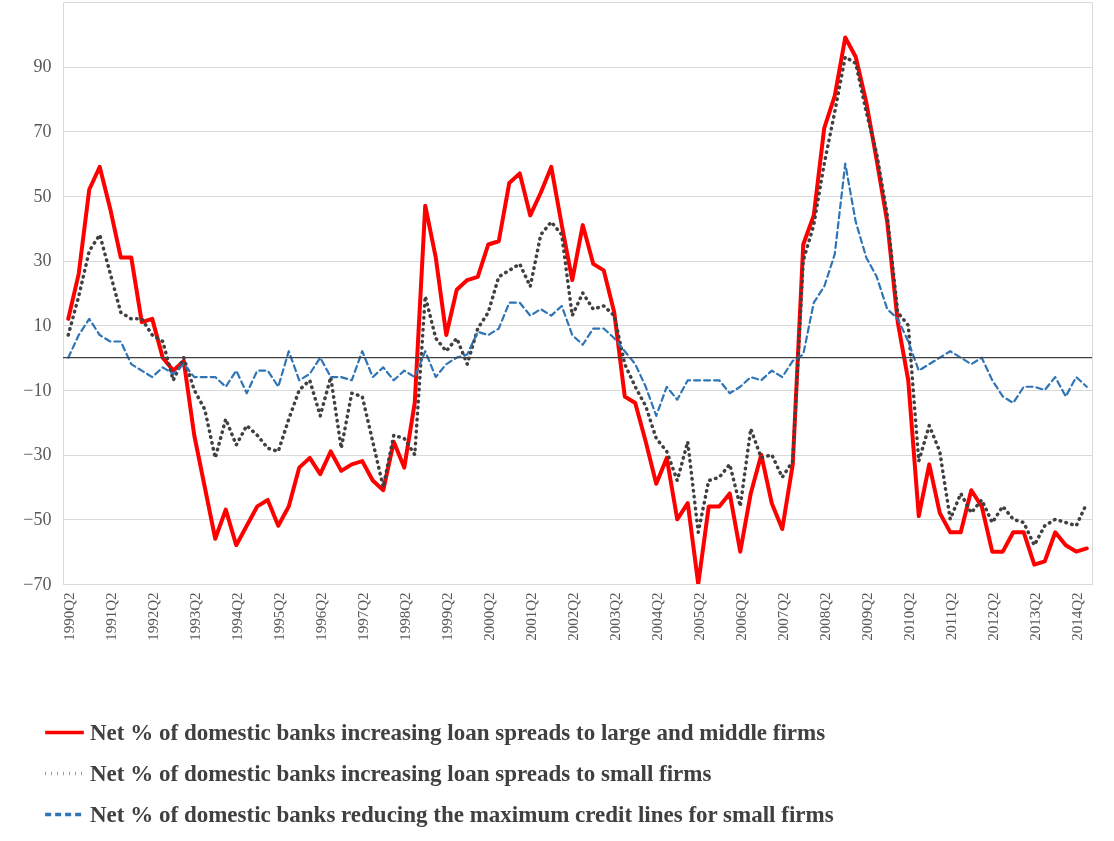  I want to click on x-tick-label: 2002Q2, so click(572, 616).